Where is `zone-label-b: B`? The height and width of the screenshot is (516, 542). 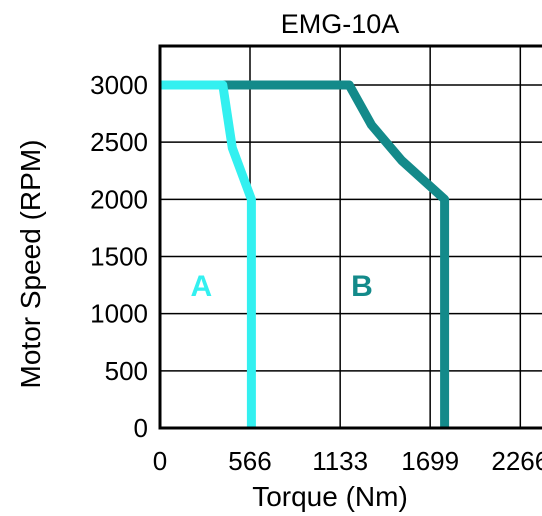 zone-label-b: B is located at coordinates (362, 286).